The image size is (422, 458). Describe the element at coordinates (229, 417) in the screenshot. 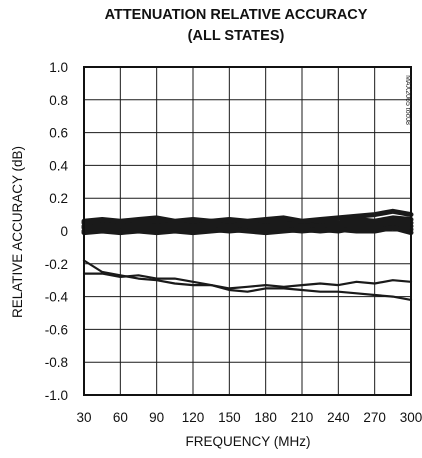

I see `x-tick-label: 150` at that location.